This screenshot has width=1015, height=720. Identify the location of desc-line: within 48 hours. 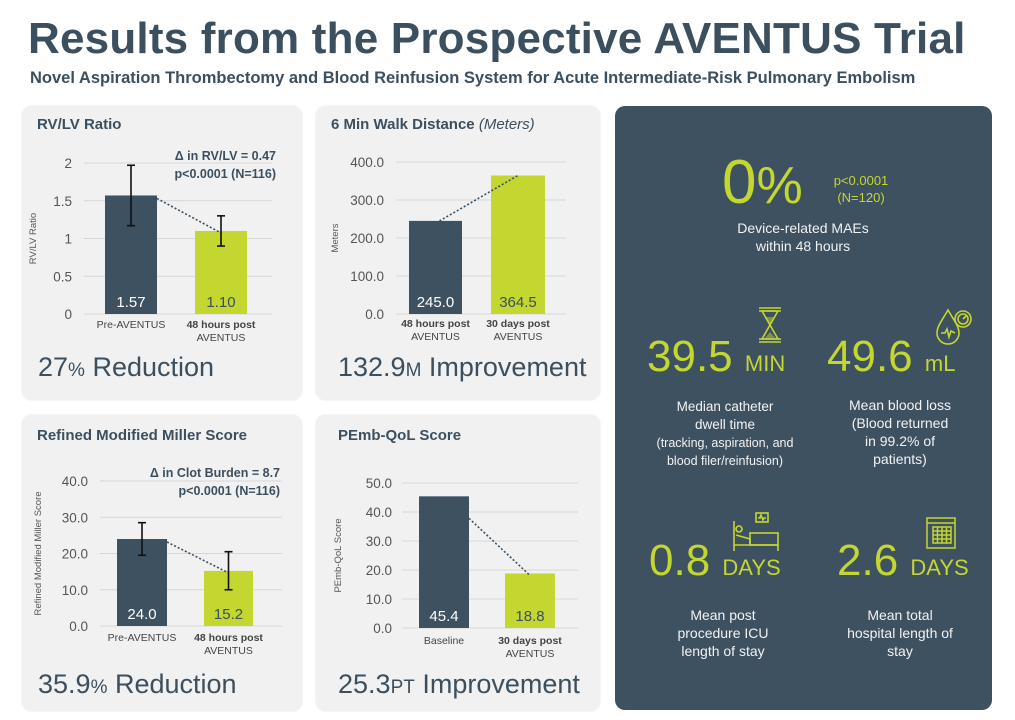
(803, 246).